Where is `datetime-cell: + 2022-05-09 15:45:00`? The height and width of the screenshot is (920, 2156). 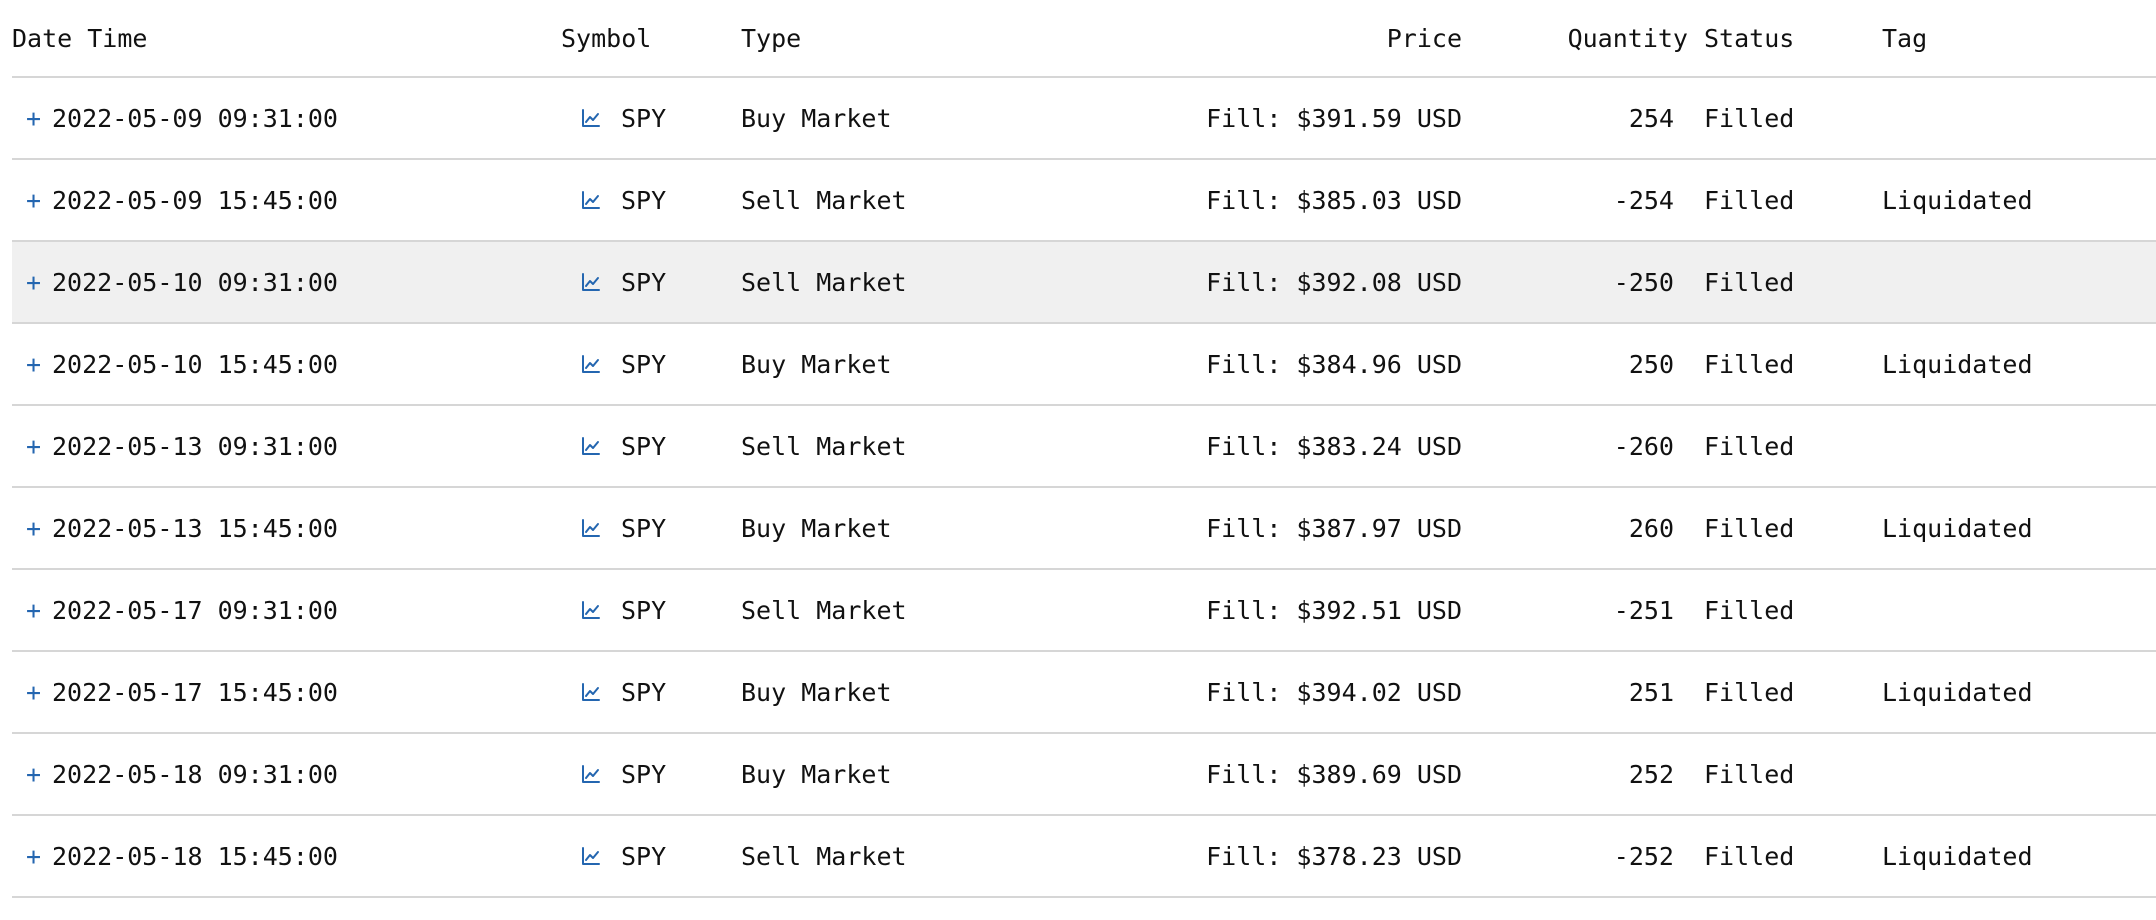
datetime-cell: + 2022-05-09 15:45:00 is located at coordinates (282, 200).